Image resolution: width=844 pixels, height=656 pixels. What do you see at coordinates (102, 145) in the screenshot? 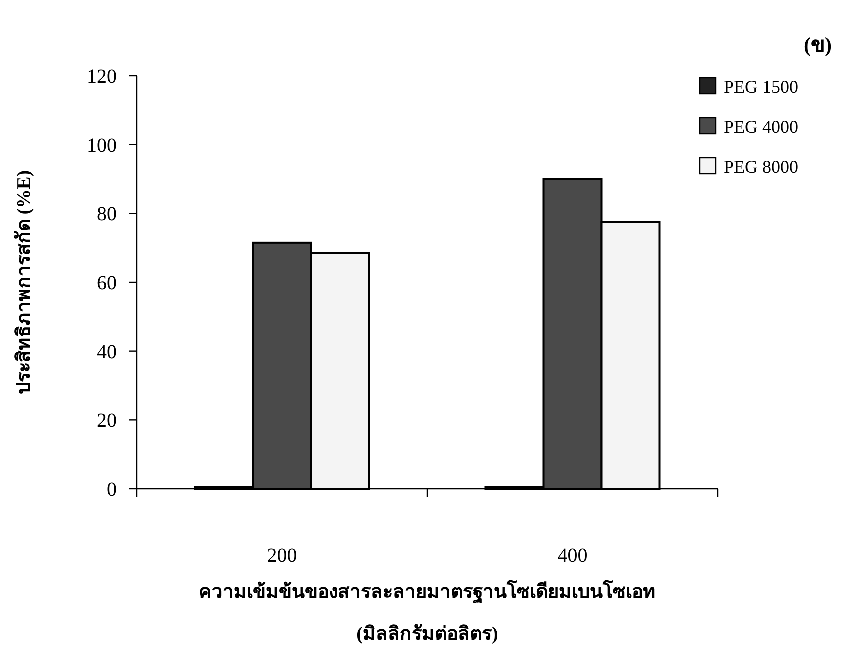
I see `y-tick-label: 100` at bounding box center [102, 145].